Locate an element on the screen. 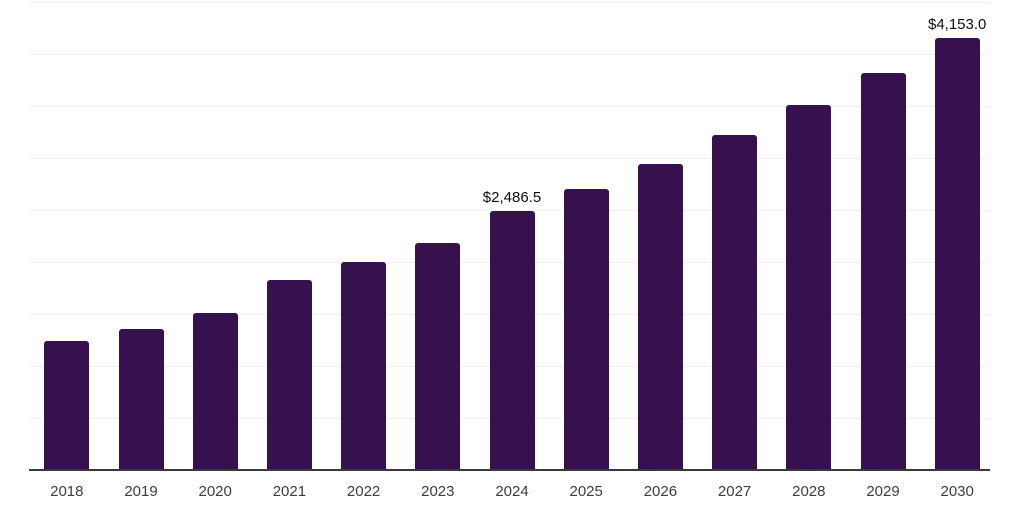 This screenshot has width=1024, height=512. x-tick-label-2020: 2020 is located at coordinates (215, 491).